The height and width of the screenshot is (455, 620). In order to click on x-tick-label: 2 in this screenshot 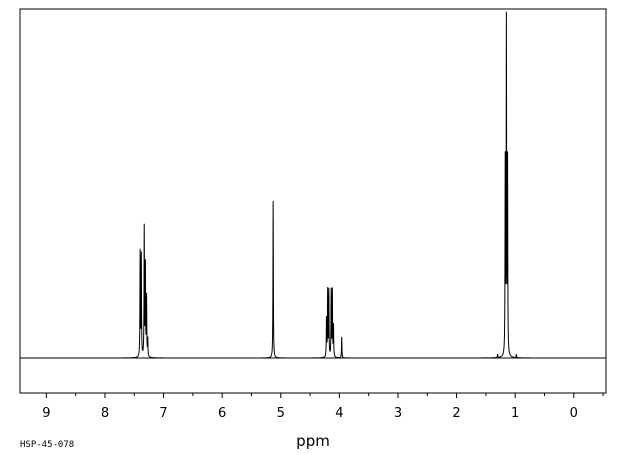, I will do `click(456, 413)`.